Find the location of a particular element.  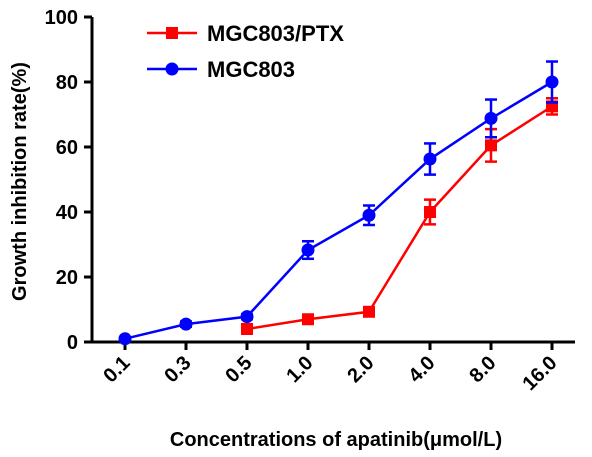

y-tick-label: 20 is located at coordinates (67, 278).